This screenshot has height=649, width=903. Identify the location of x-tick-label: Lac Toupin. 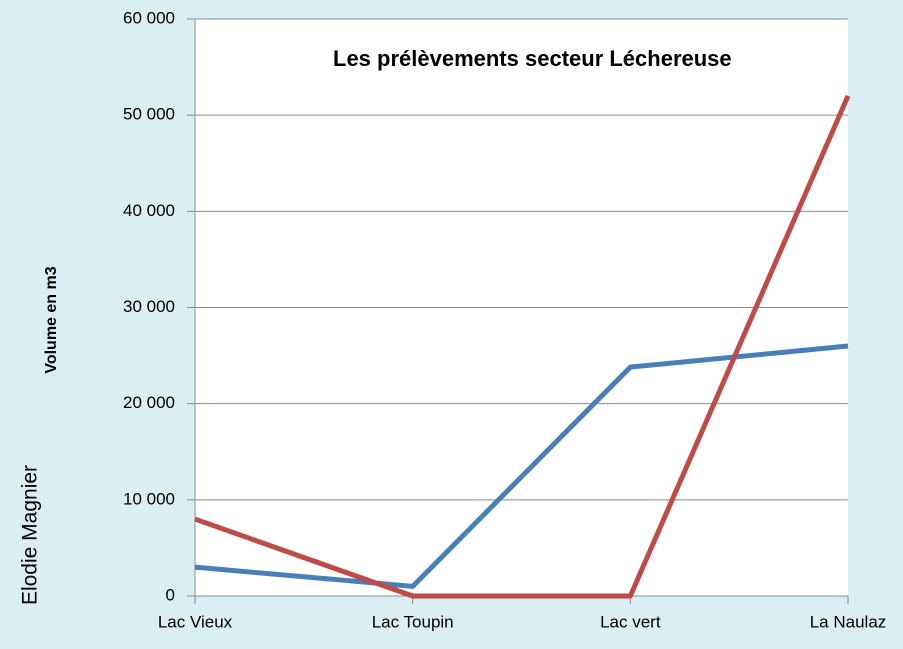
(413, 621).